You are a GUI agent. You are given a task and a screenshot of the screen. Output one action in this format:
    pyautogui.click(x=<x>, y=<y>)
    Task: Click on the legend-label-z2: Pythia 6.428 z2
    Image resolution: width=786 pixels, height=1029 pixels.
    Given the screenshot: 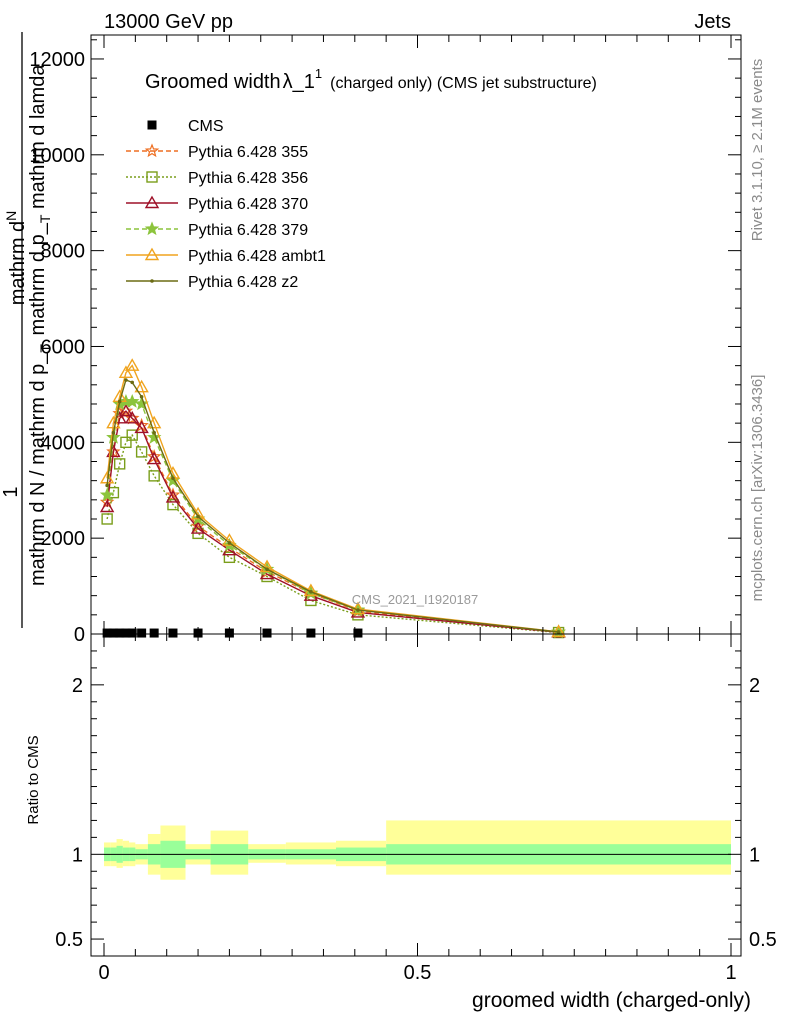 What is the action you would take?
    pyautogui.click(x=243, y=282)
    